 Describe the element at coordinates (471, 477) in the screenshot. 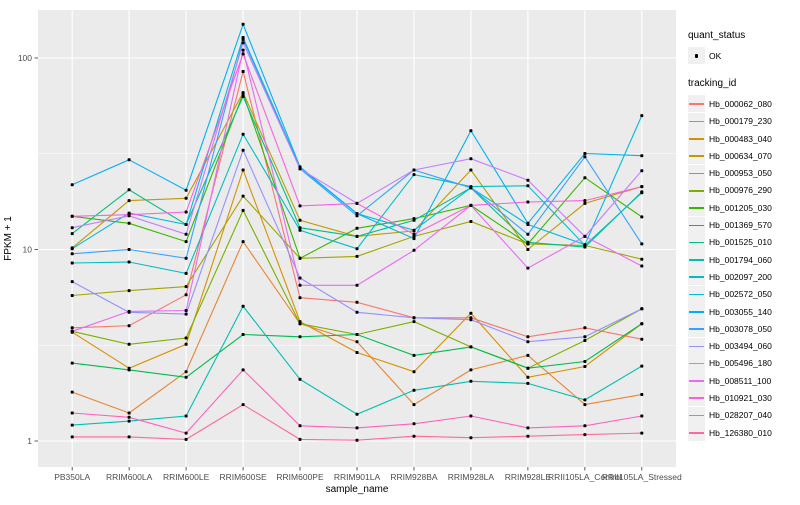

I see `x-tick-label: RRIM928LA` at that location.